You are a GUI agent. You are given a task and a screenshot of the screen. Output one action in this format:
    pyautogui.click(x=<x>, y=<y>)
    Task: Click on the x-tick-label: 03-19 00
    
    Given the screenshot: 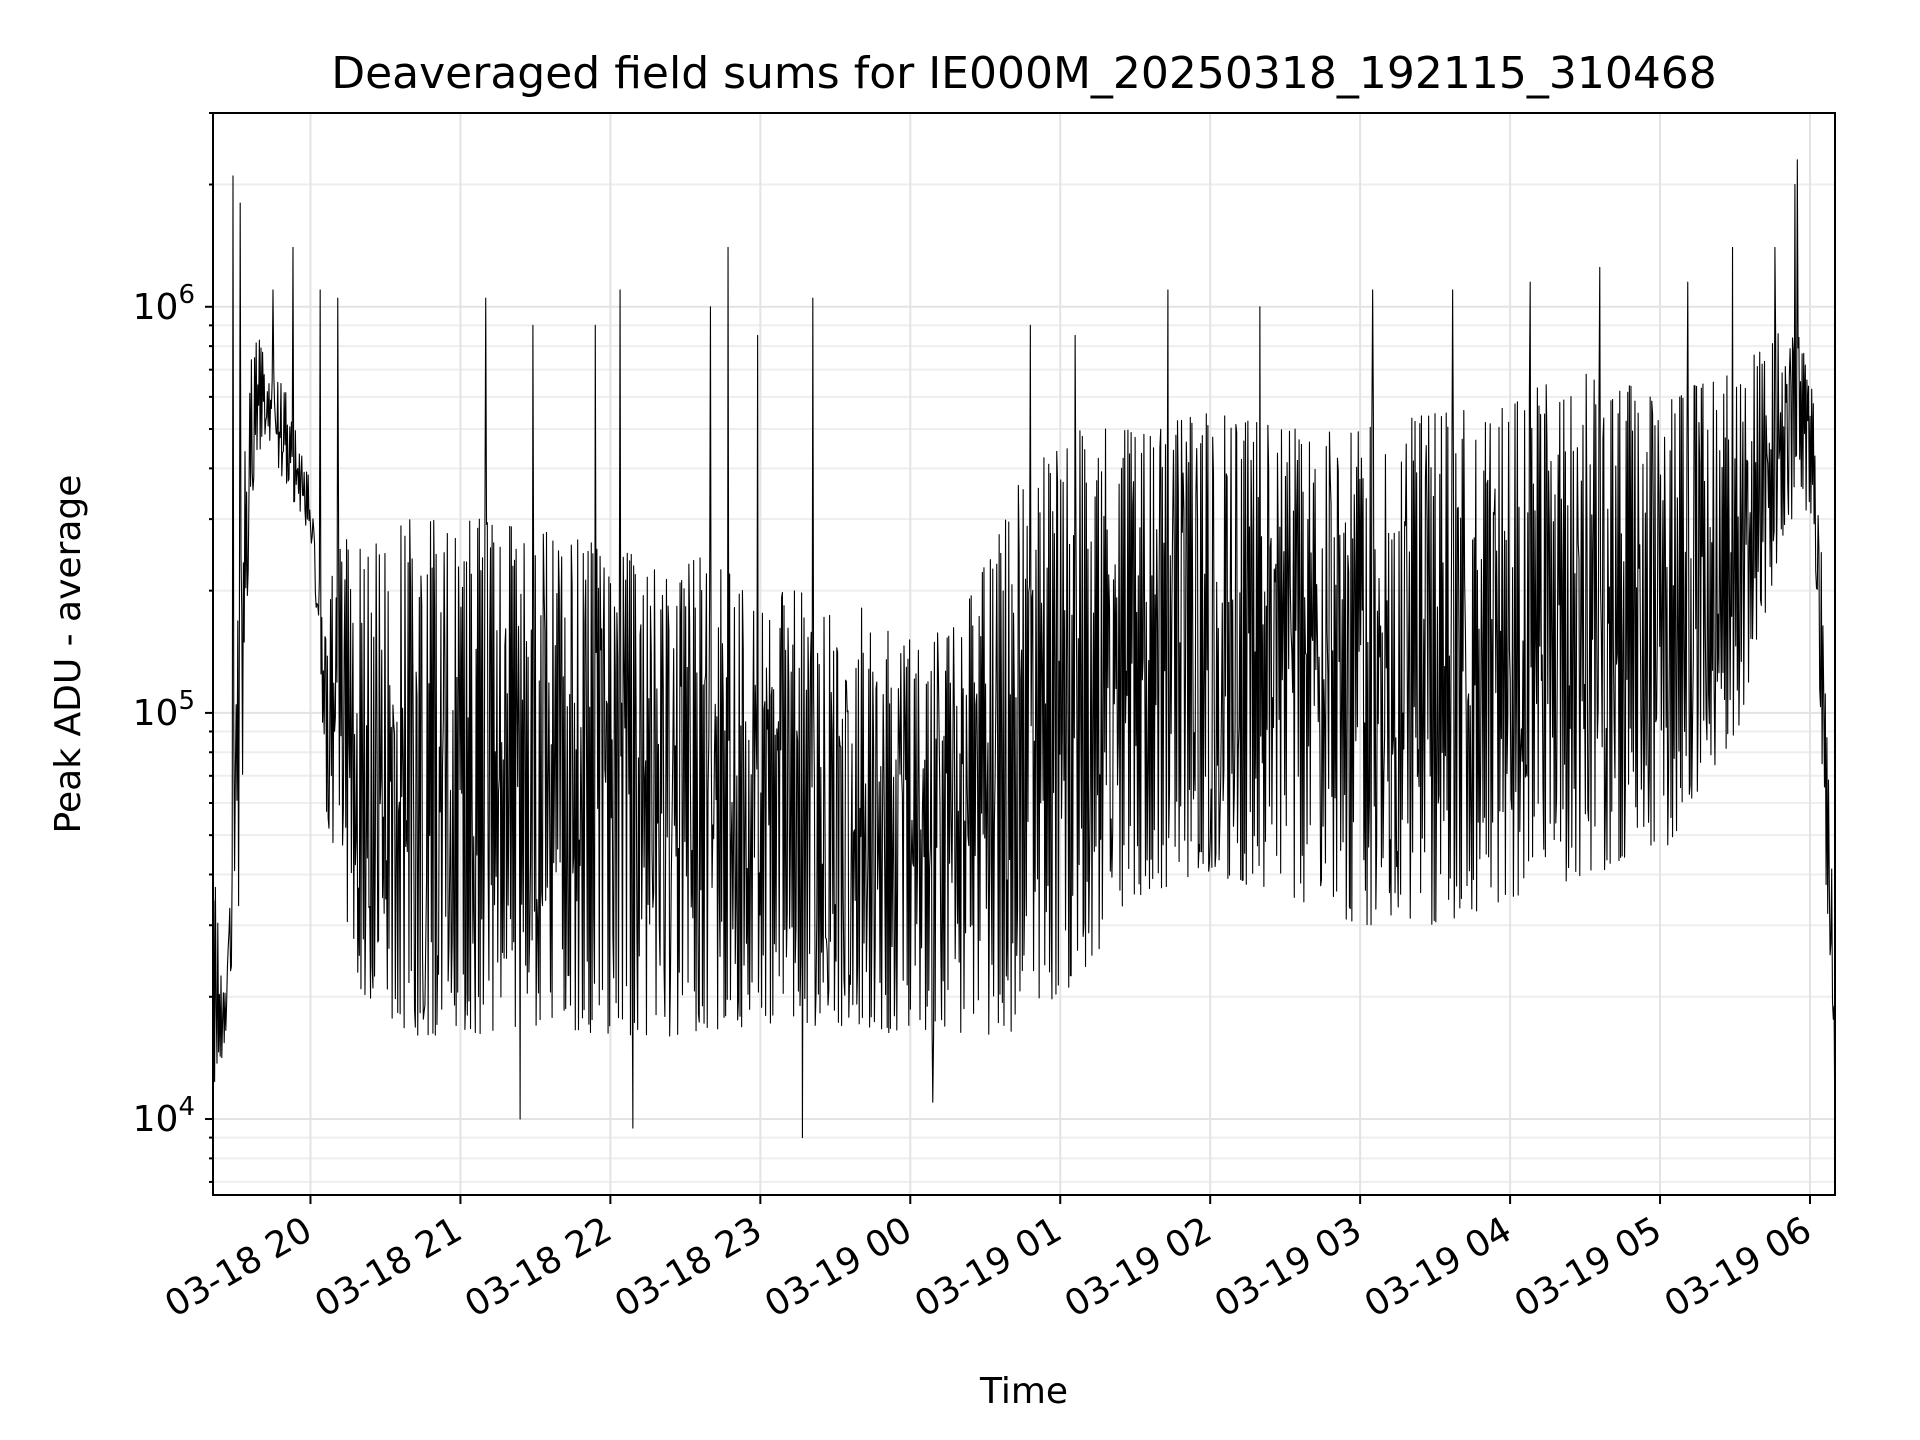 What is the action you would take?
    pyautogui.click(x=838, y=1267)
    